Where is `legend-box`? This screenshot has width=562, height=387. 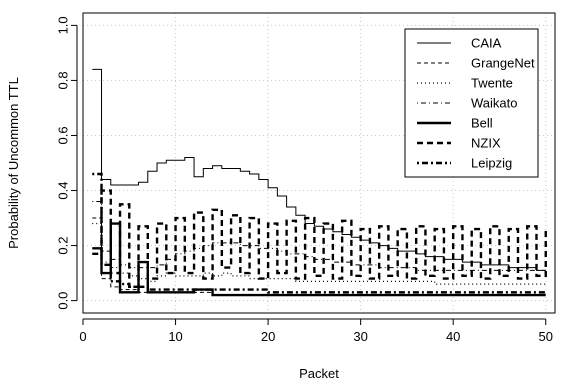
legend-box is located at coordinates (471, 103).